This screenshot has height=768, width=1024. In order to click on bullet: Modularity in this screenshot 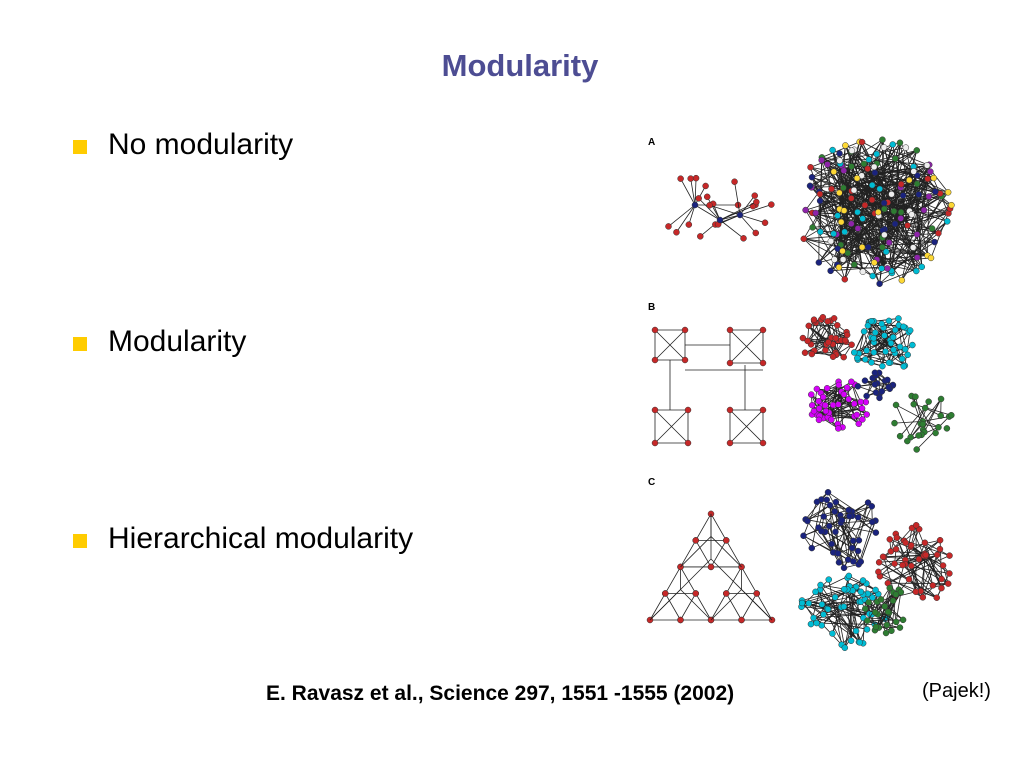, I will do `click(177, 341)`.